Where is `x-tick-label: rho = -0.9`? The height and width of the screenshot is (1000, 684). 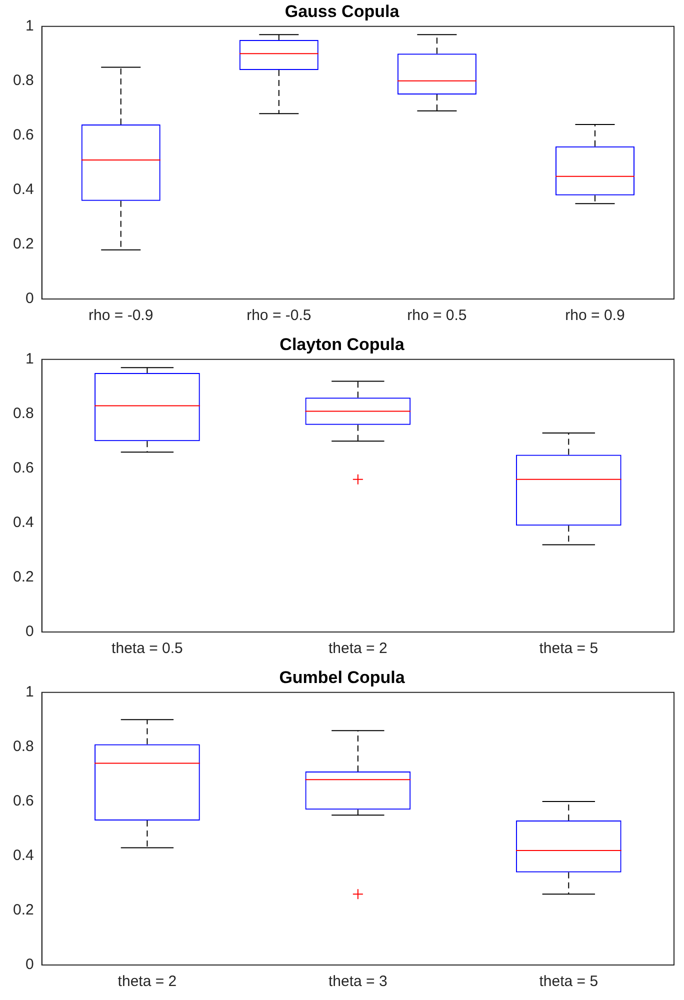
x-tick-label: rho = -0.9 is located at coordinates (121, 315).